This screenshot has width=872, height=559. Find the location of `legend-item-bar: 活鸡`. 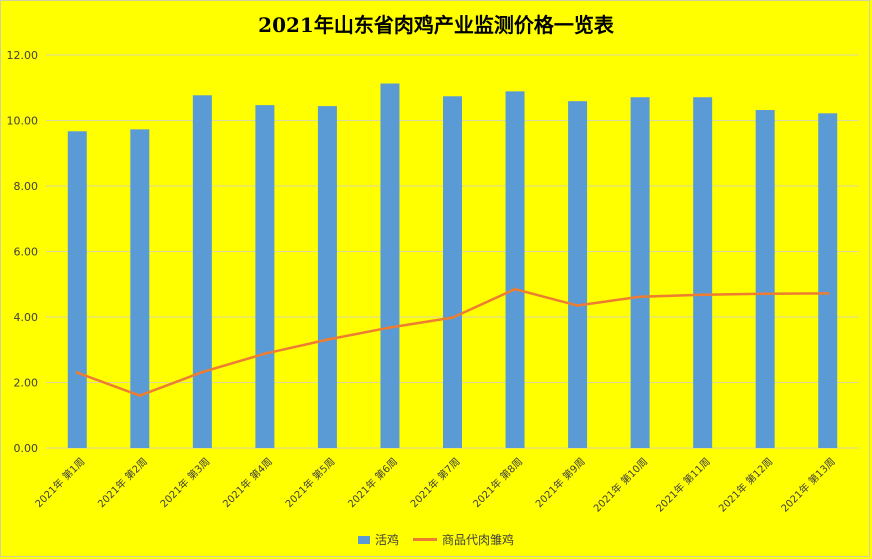

legend-item-bar: 活鸡 is located at coordinates (378, 539).